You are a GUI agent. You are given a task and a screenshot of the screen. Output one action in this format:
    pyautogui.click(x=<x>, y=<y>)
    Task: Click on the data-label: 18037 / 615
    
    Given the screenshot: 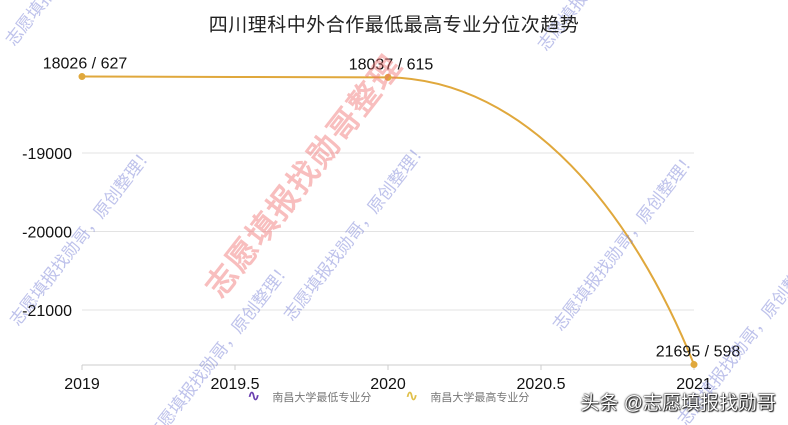 What is the action you would take?
    pyautogui.click(x=391, y=64)
    